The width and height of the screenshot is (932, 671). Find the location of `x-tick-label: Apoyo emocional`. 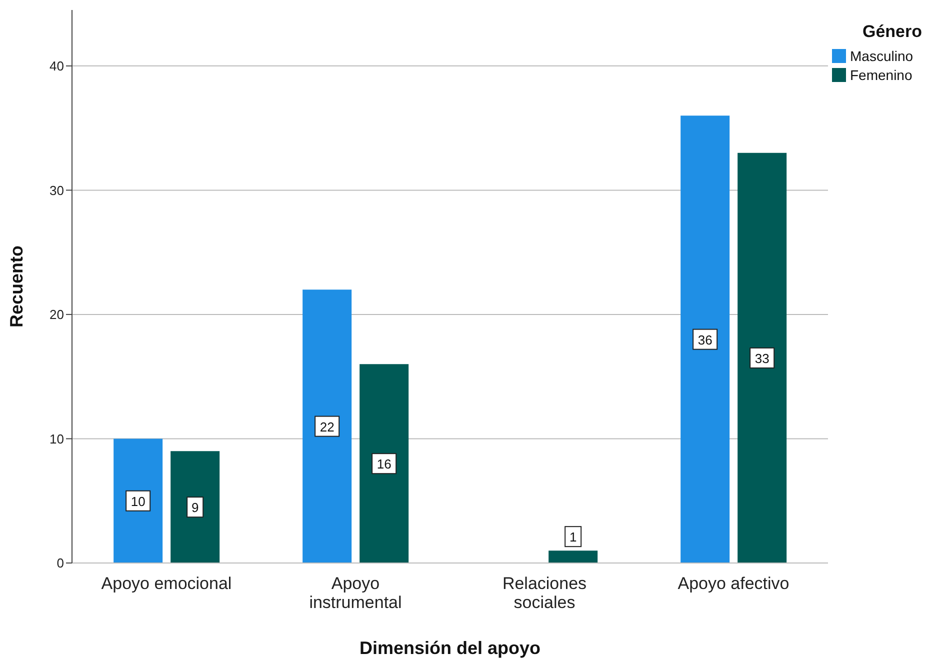

x-tick-label: Apoyo emocional is located at coordinates (166, 583).